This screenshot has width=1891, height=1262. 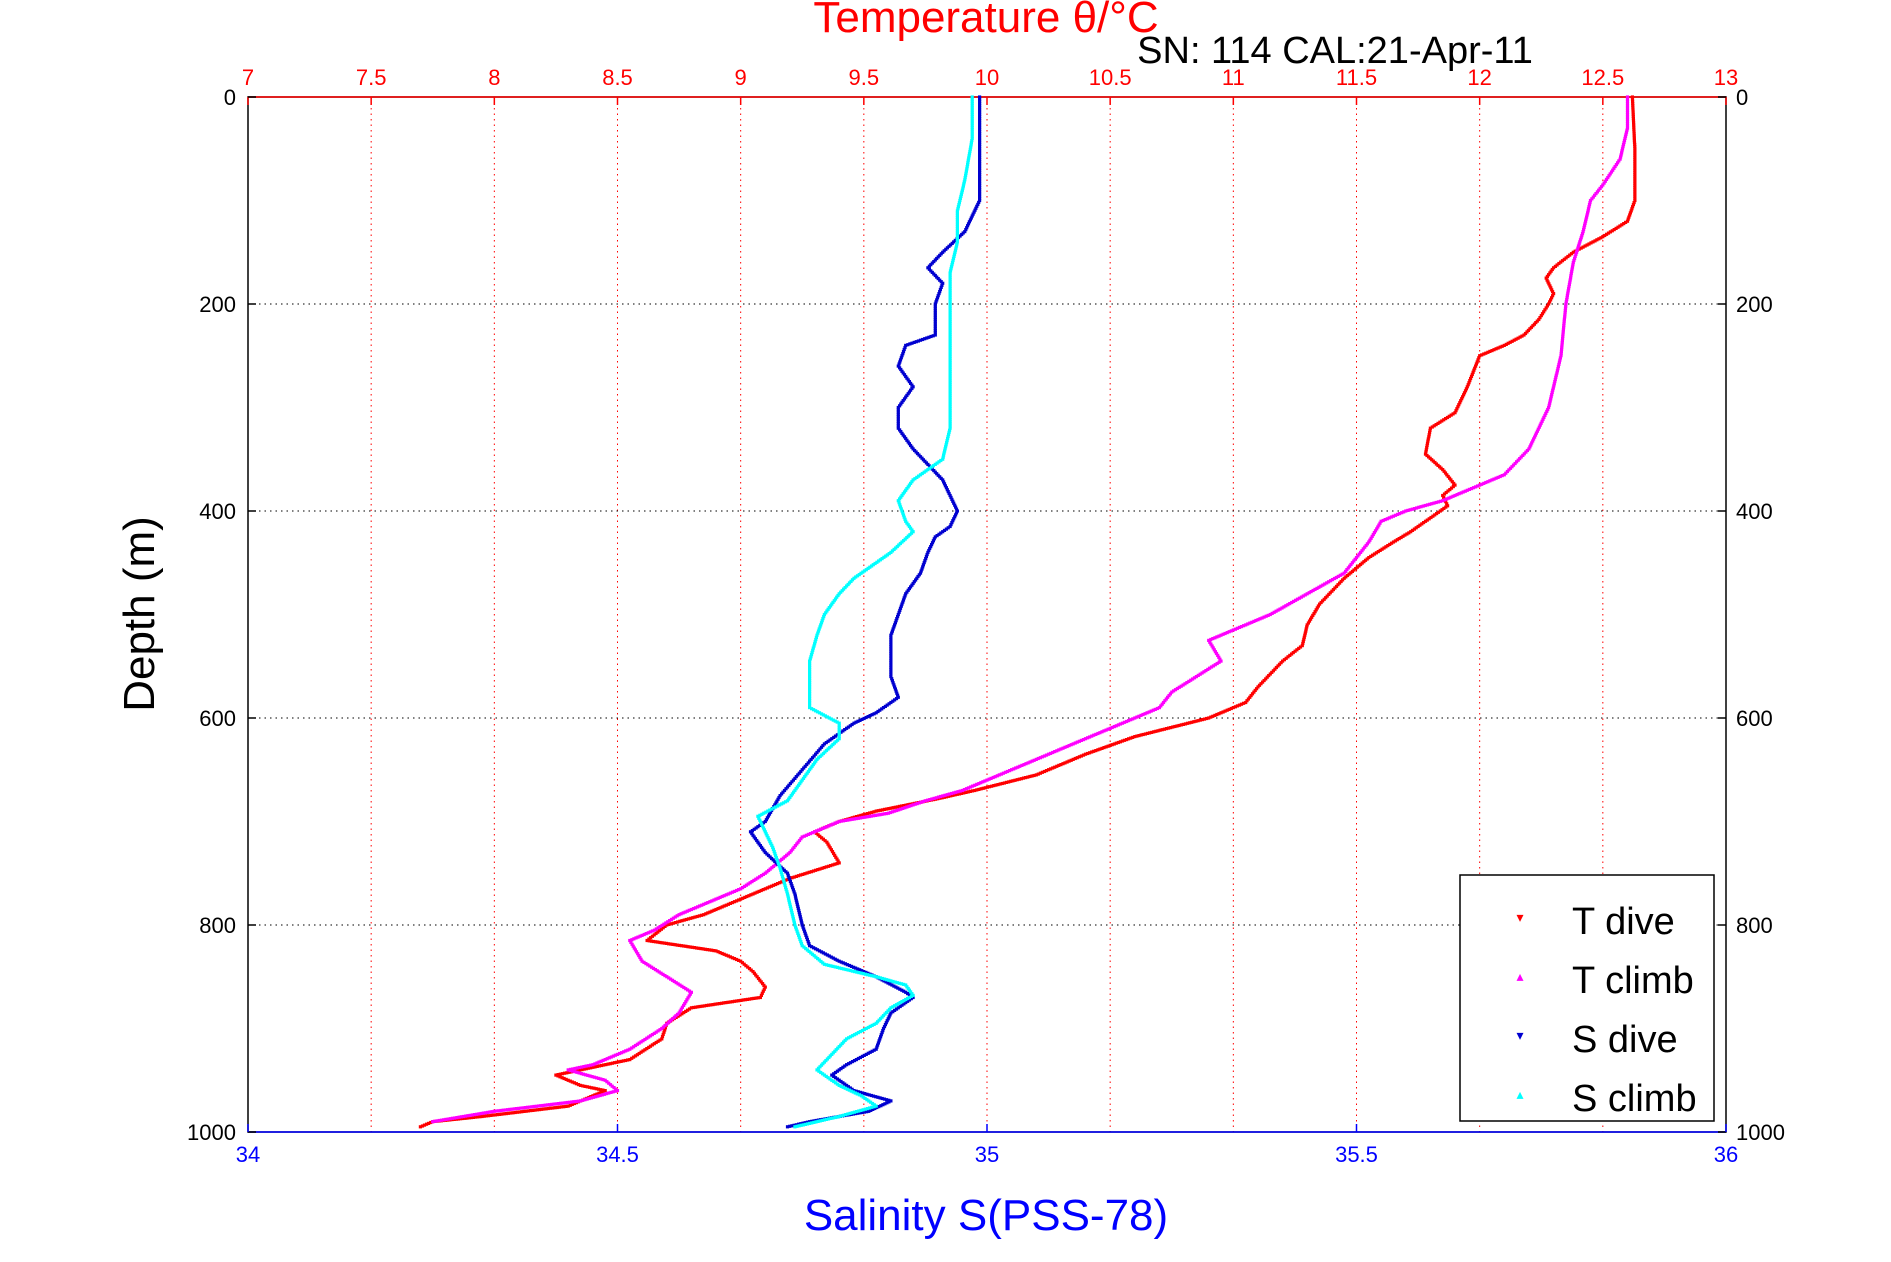 What do you see at coordinates (1754, 718) in the screenshot?
I see `y-tick-label-right: 600` at bounding box center [1754, 718].